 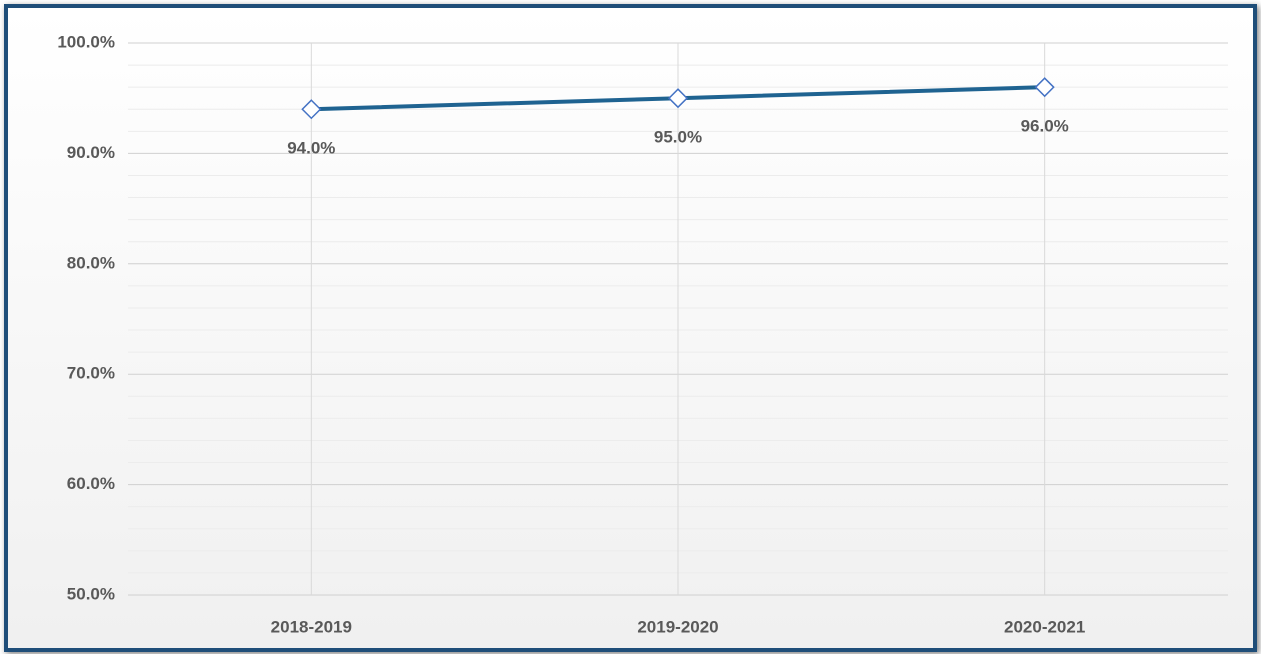 What do you see at coordinates (91, 593) in the screenshot?
I see `y-tick-label: 50.0%` at bounding box center [91, 593].